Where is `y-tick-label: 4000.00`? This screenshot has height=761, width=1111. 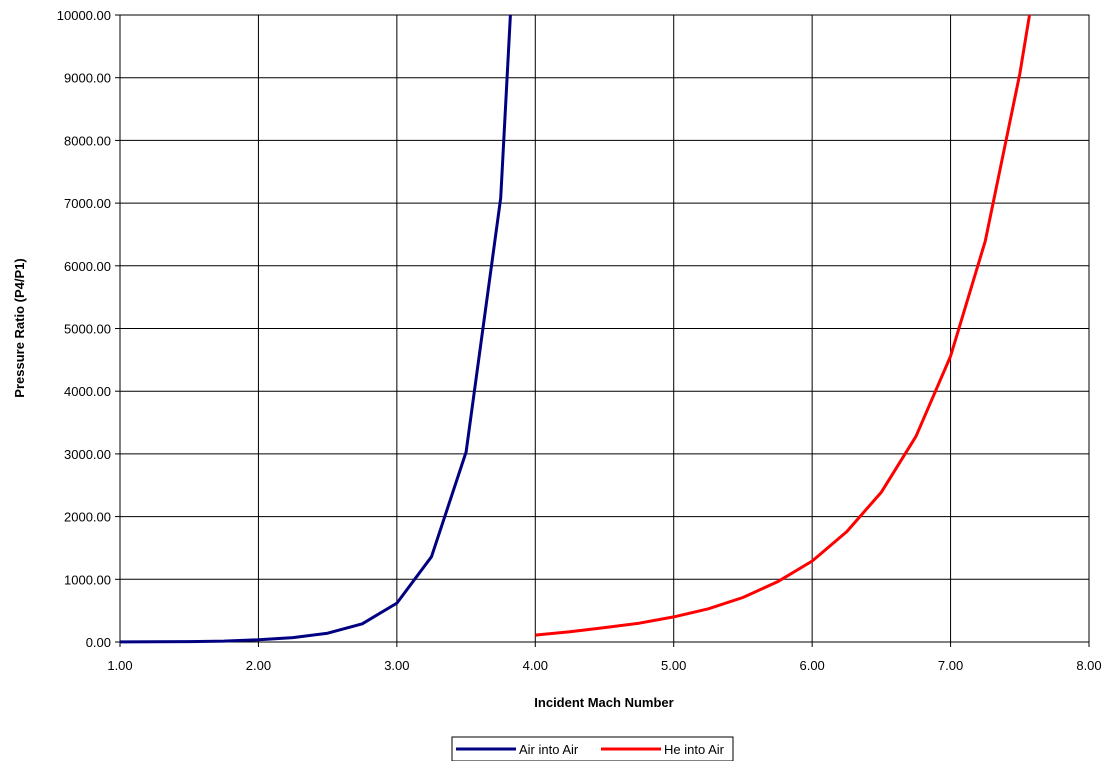
y-tick-label: 4000.00 is located at coordinates (87, 391).